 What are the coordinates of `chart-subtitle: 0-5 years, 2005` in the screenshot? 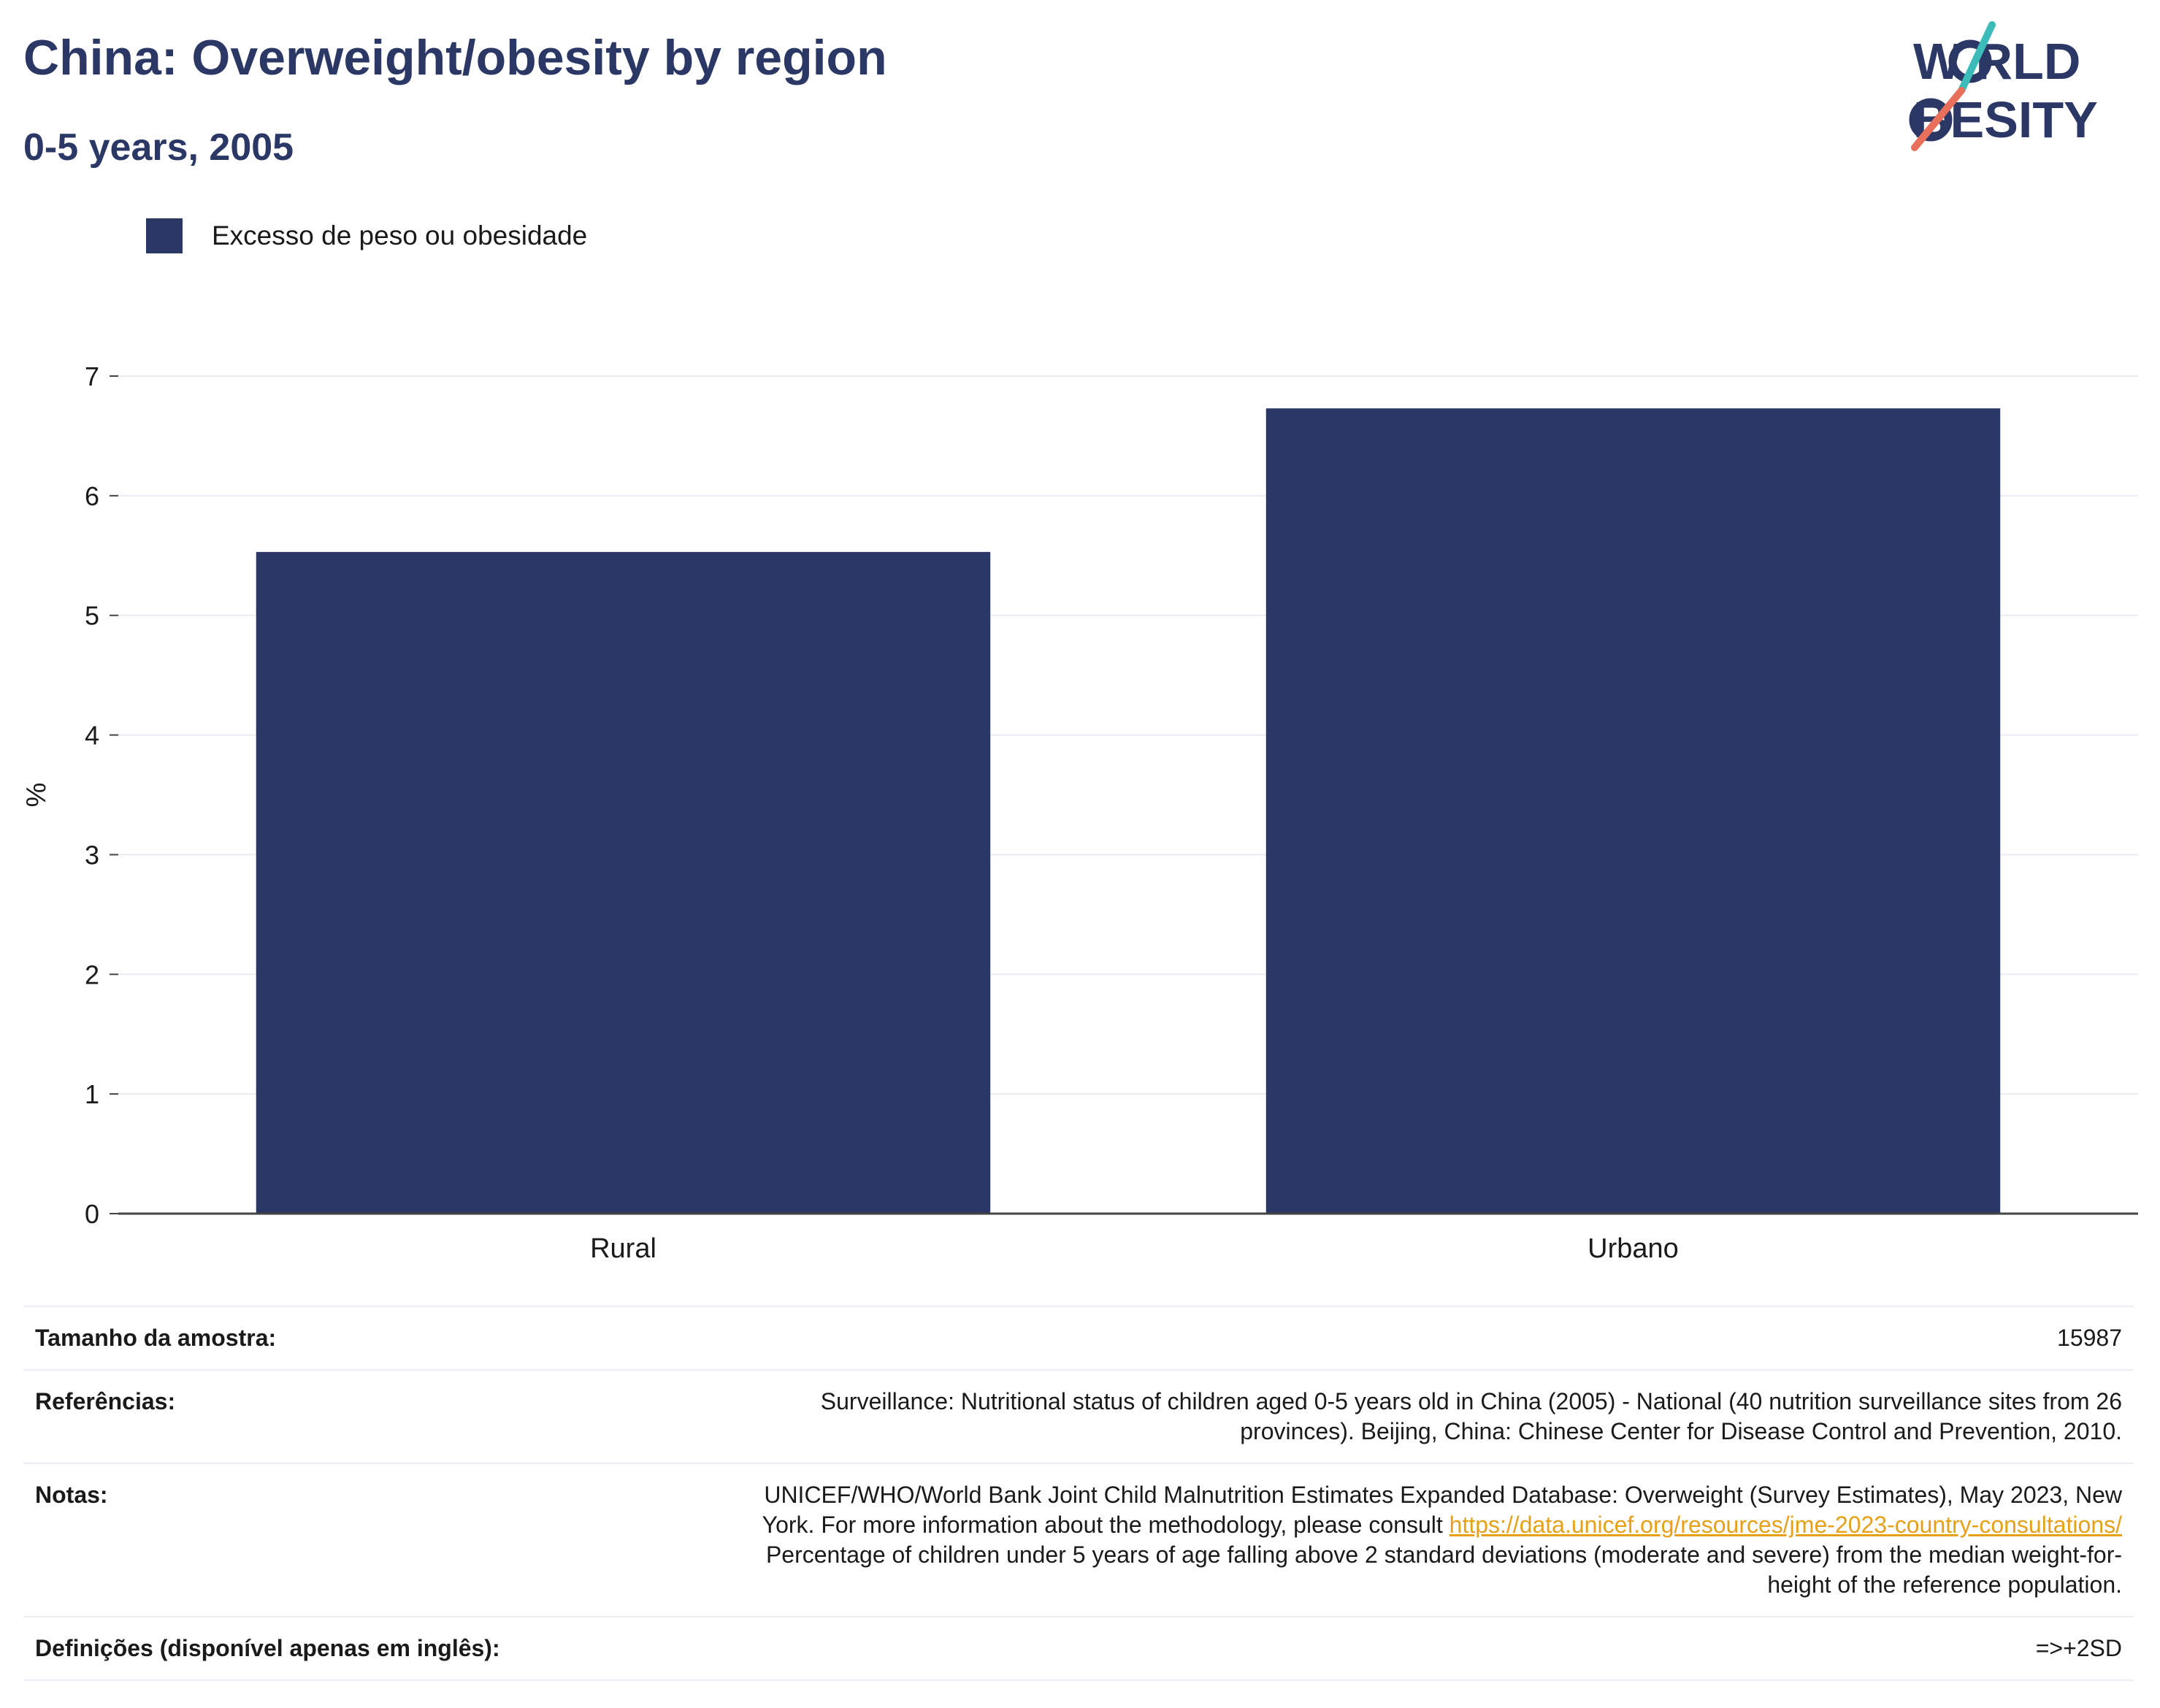 It's located at (158, 147).